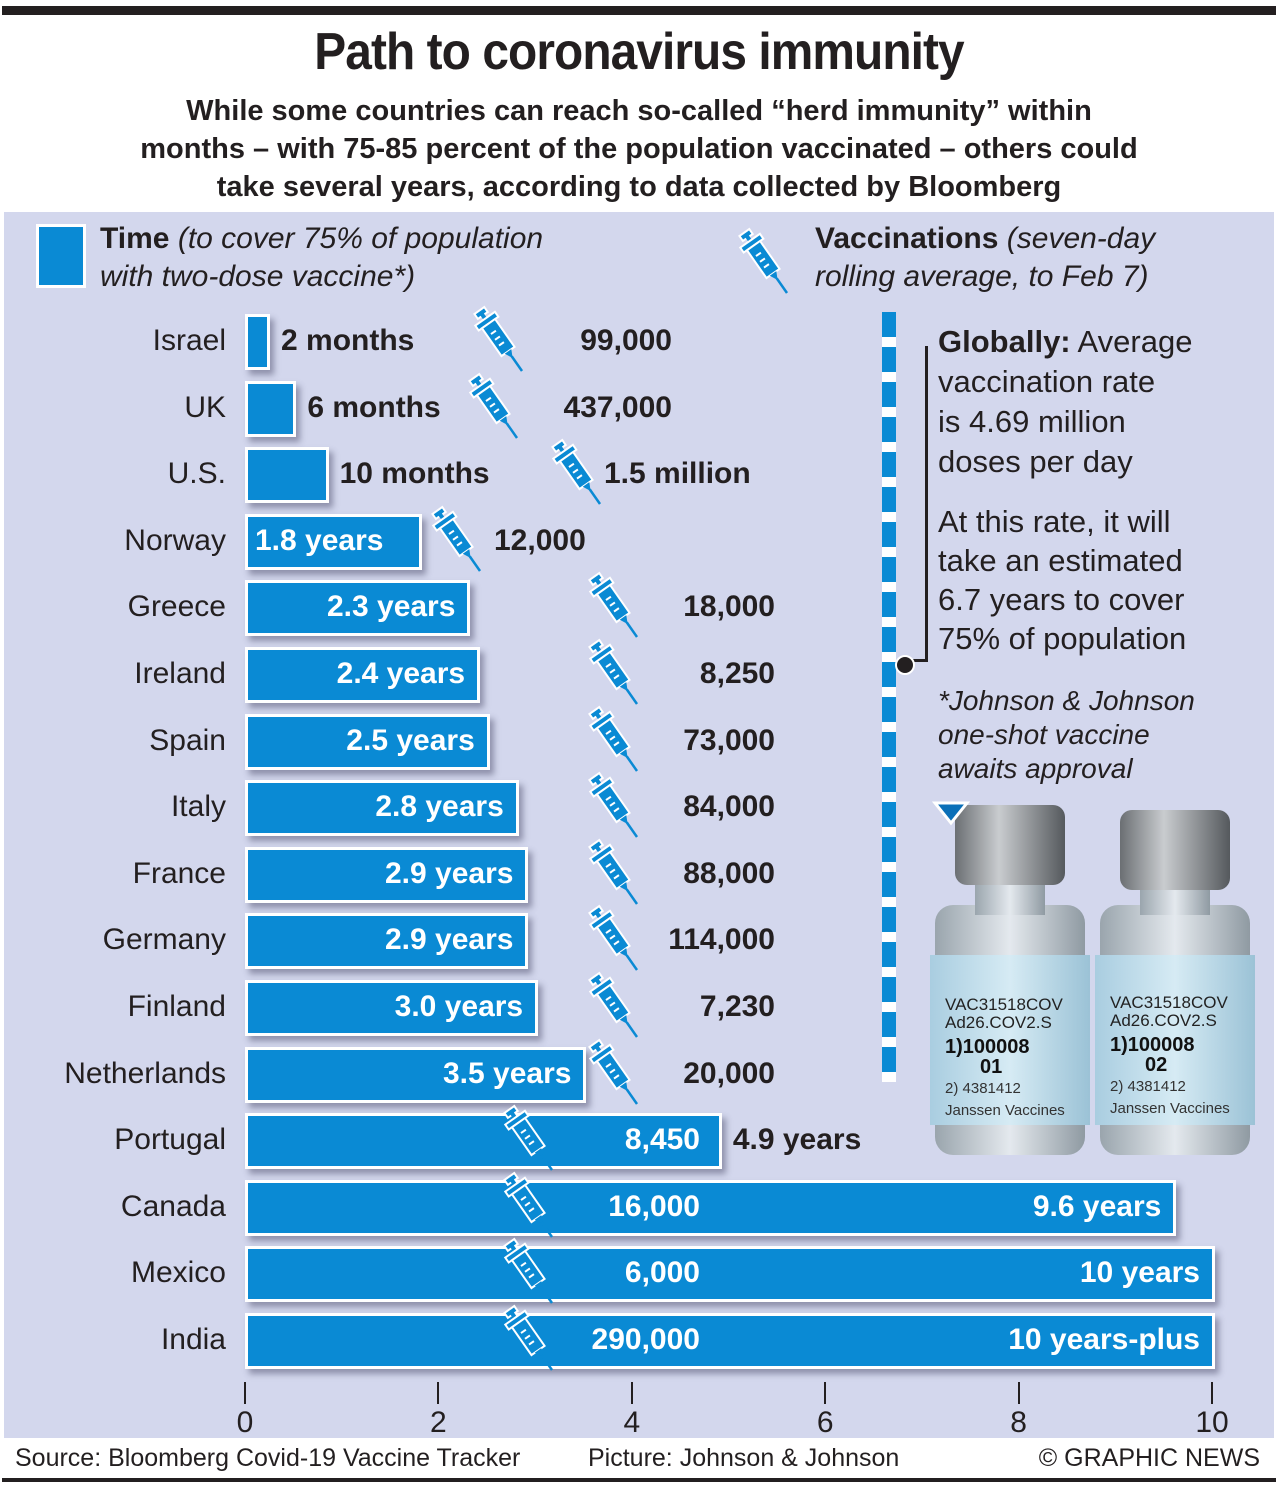 The height and width of the screenshot is (1490, 1278). What do you see at coordinates (176, 1006) in the screenshot?
I see `category-label: Finland` at bounding box center [176, 1006].